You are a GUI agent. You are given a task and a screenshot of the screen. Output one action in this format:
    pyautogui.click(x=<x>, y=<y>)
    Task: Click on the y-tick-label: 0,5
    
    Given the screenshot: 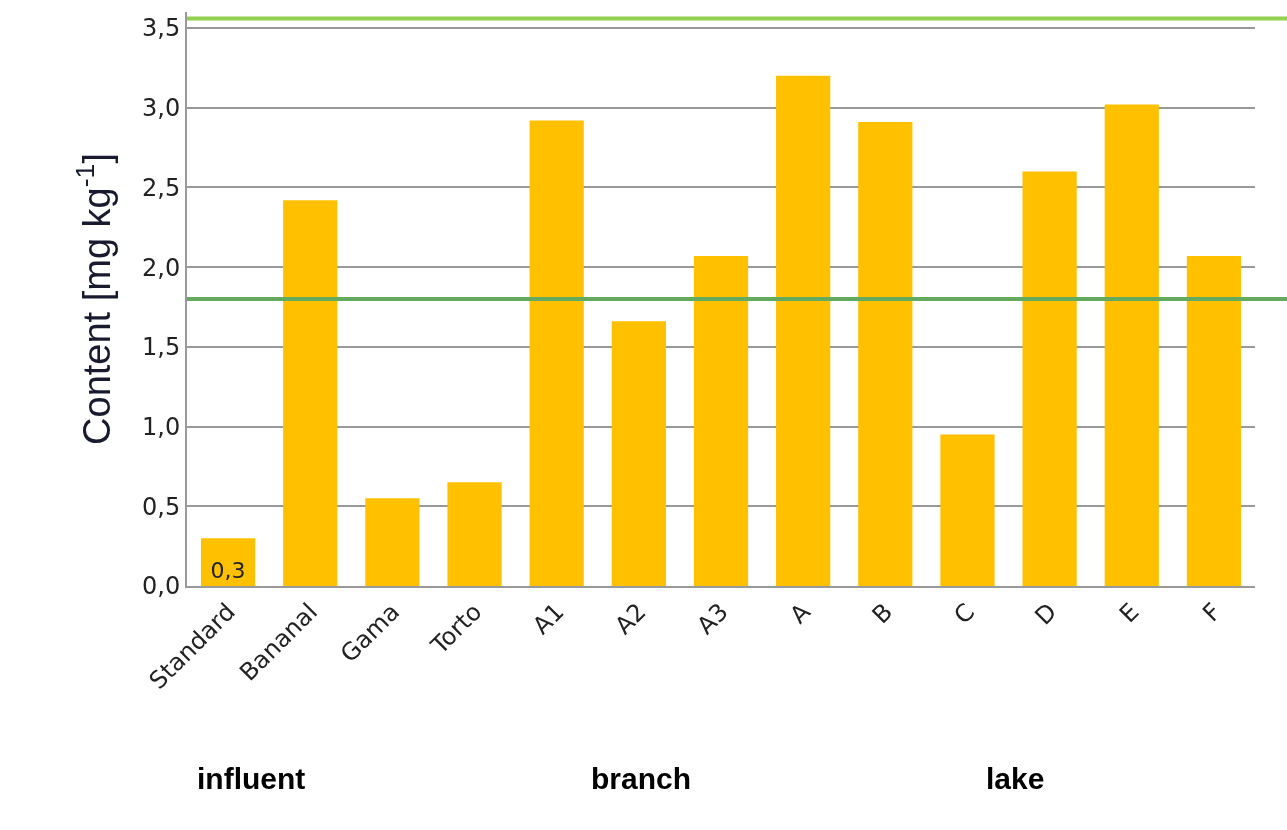 What is the action you would take?
    pyautogui.click(x=161, y=506)
    